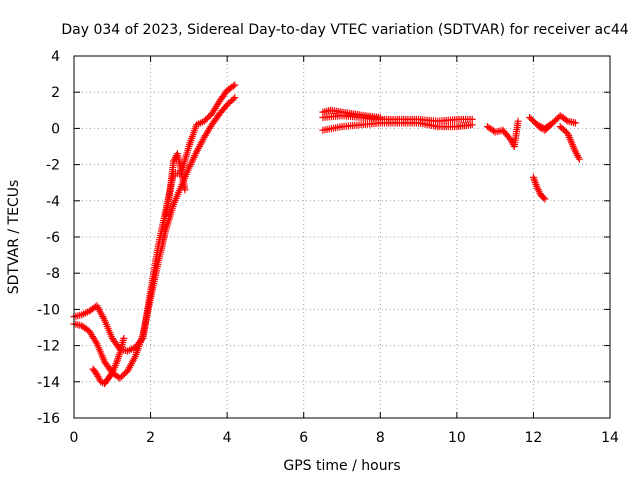  I want to click on y-tick-label: -4, so click(53, 202).